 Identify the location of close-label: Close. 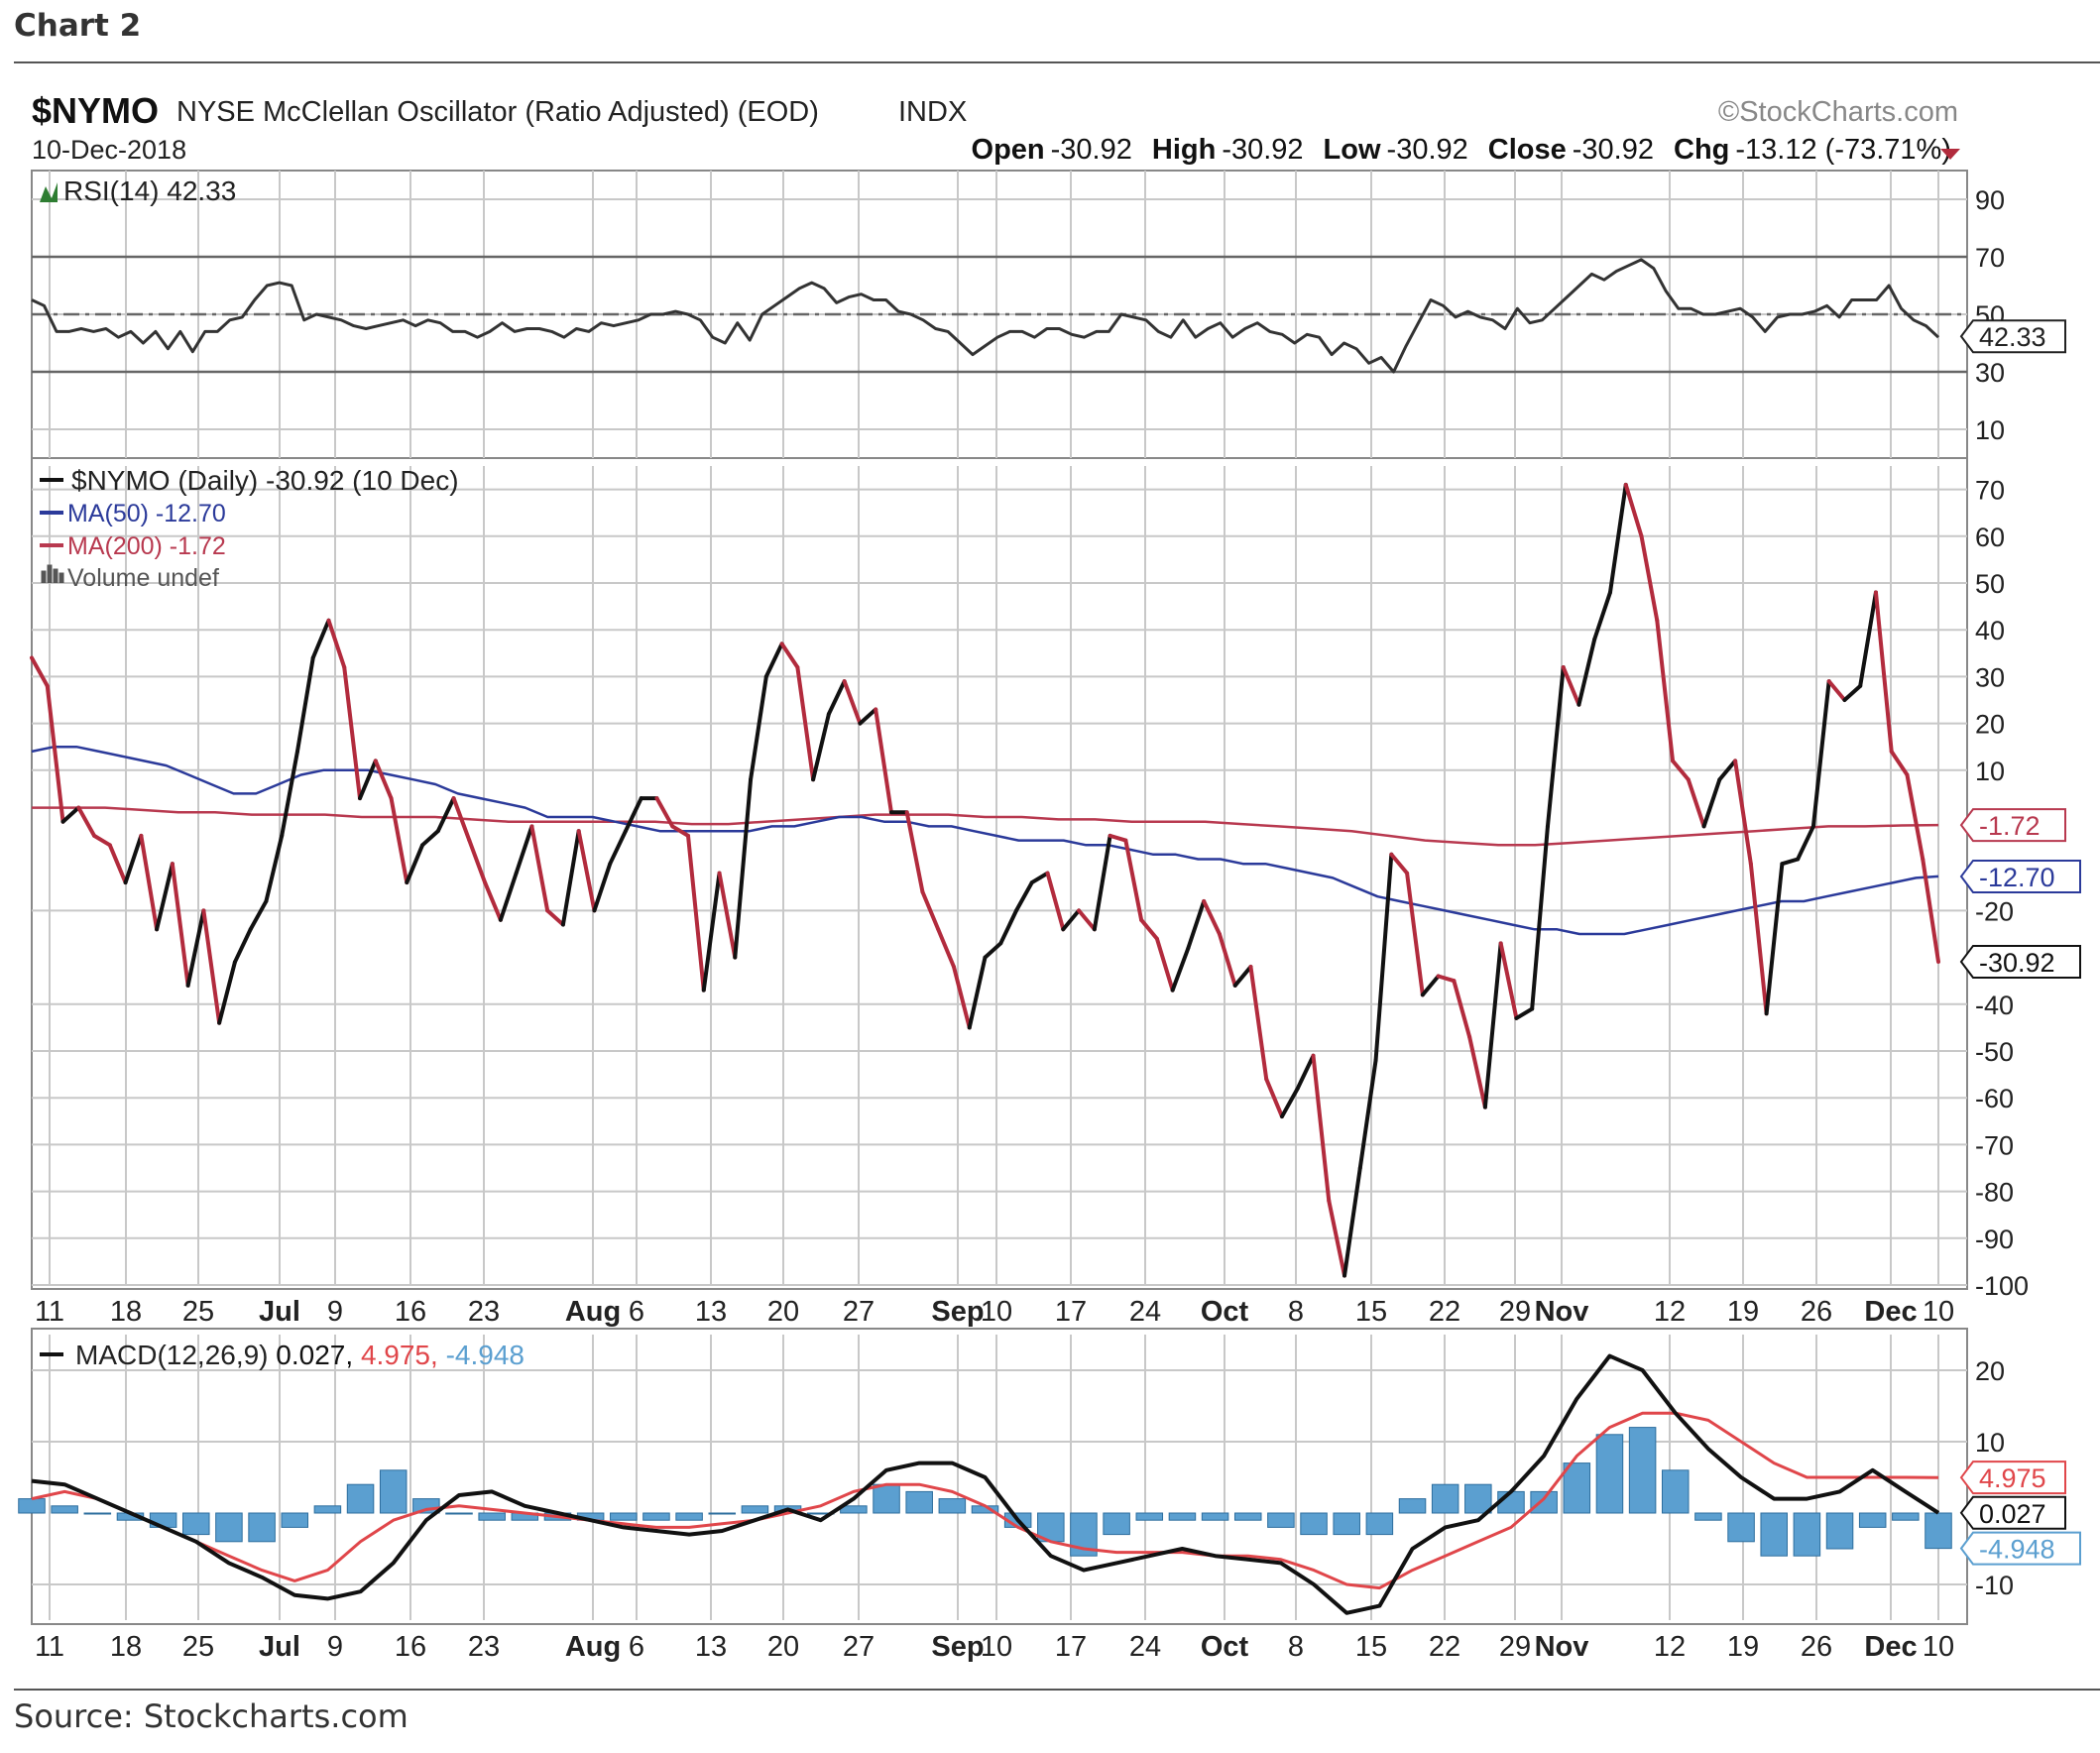
(1528, 150).